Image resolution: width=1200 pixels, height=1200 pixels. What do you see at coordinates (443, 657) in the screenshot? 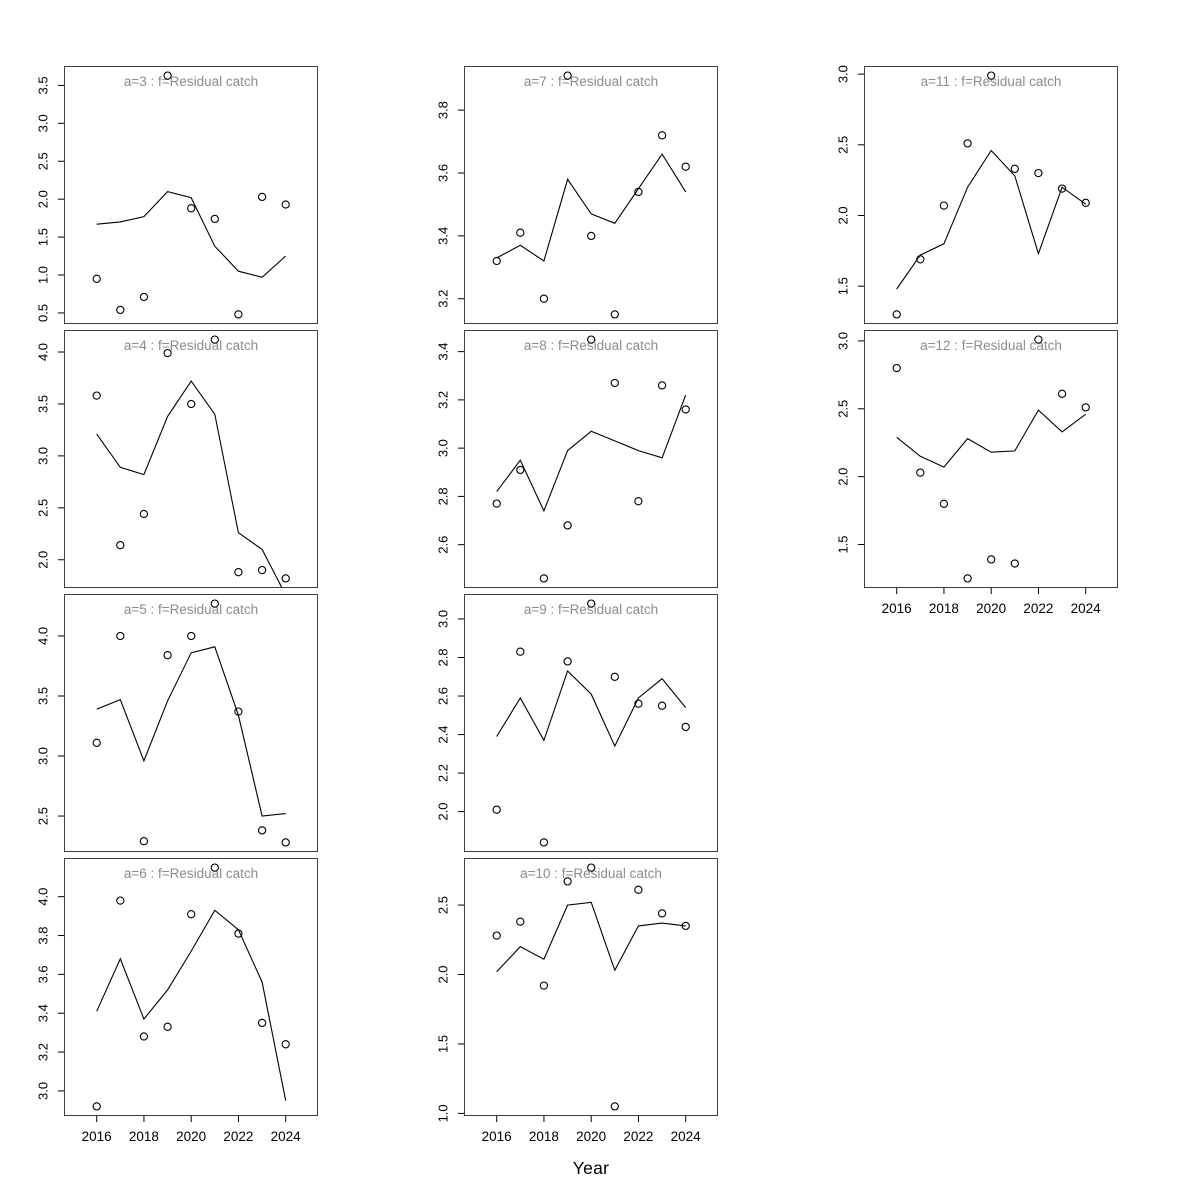
I see `y-tick-label: 2.8` at bounding box center [443, 657].